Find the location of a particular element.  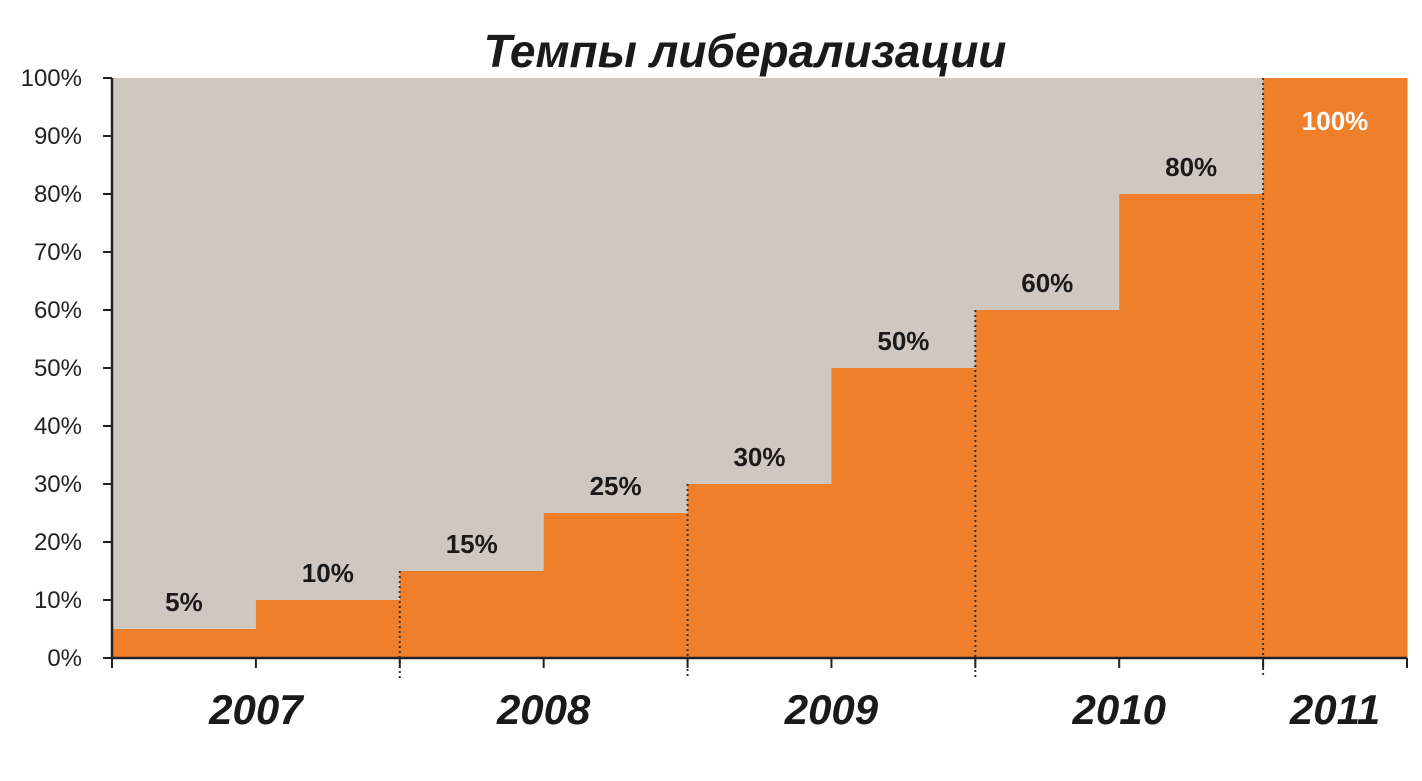

y-tick-label: 20% is located at coordinates (58, 542).